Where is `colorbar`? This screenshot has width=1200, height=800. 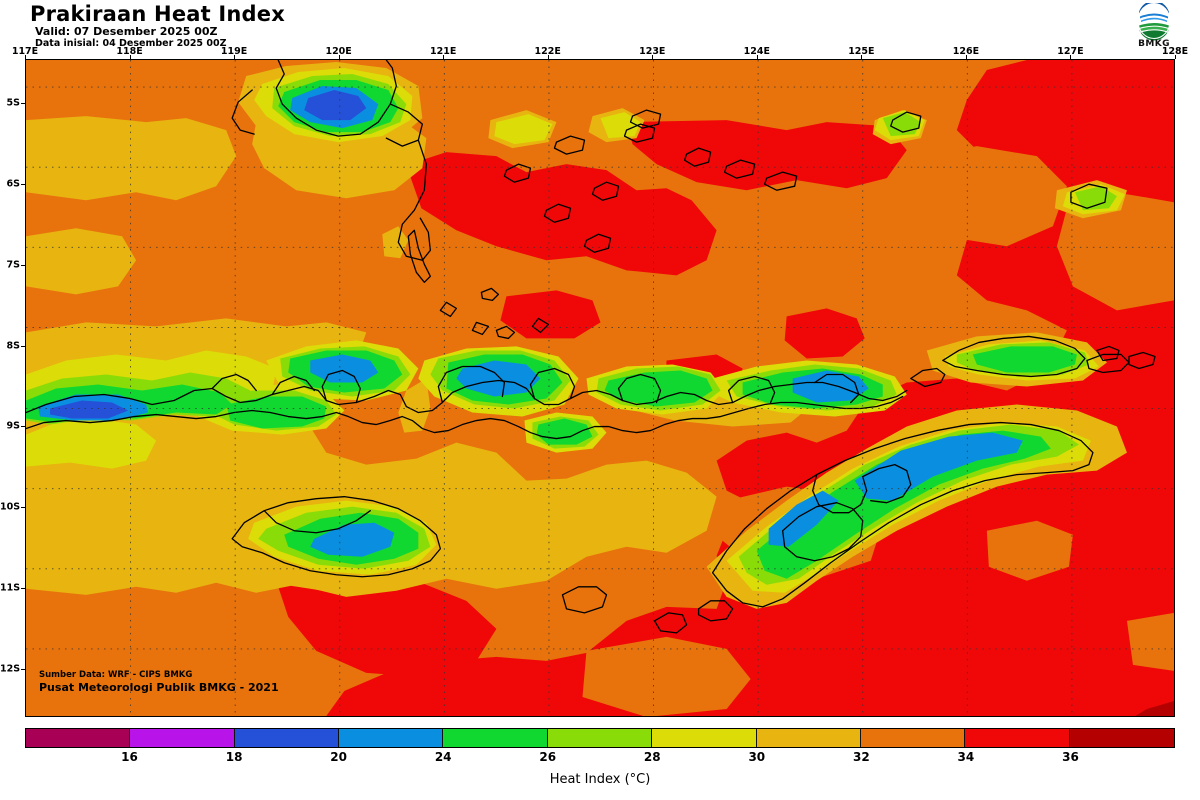 colorbar is located at coordinates (600, 738).